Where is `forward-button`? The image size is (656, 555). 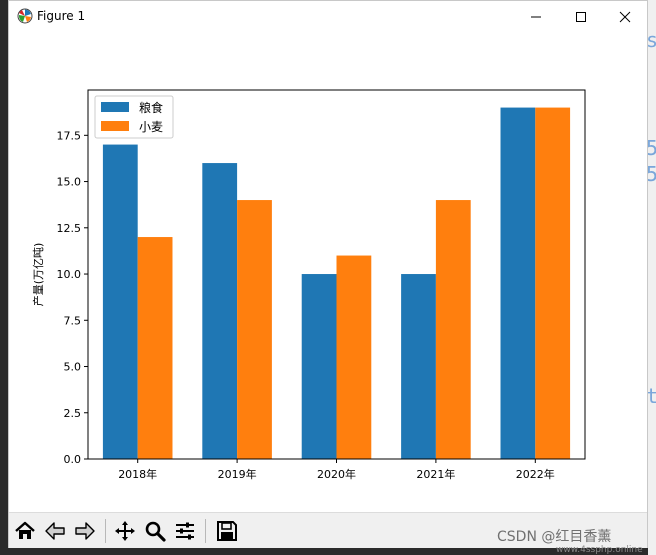
forward-button is located at coordinates (85, 531).